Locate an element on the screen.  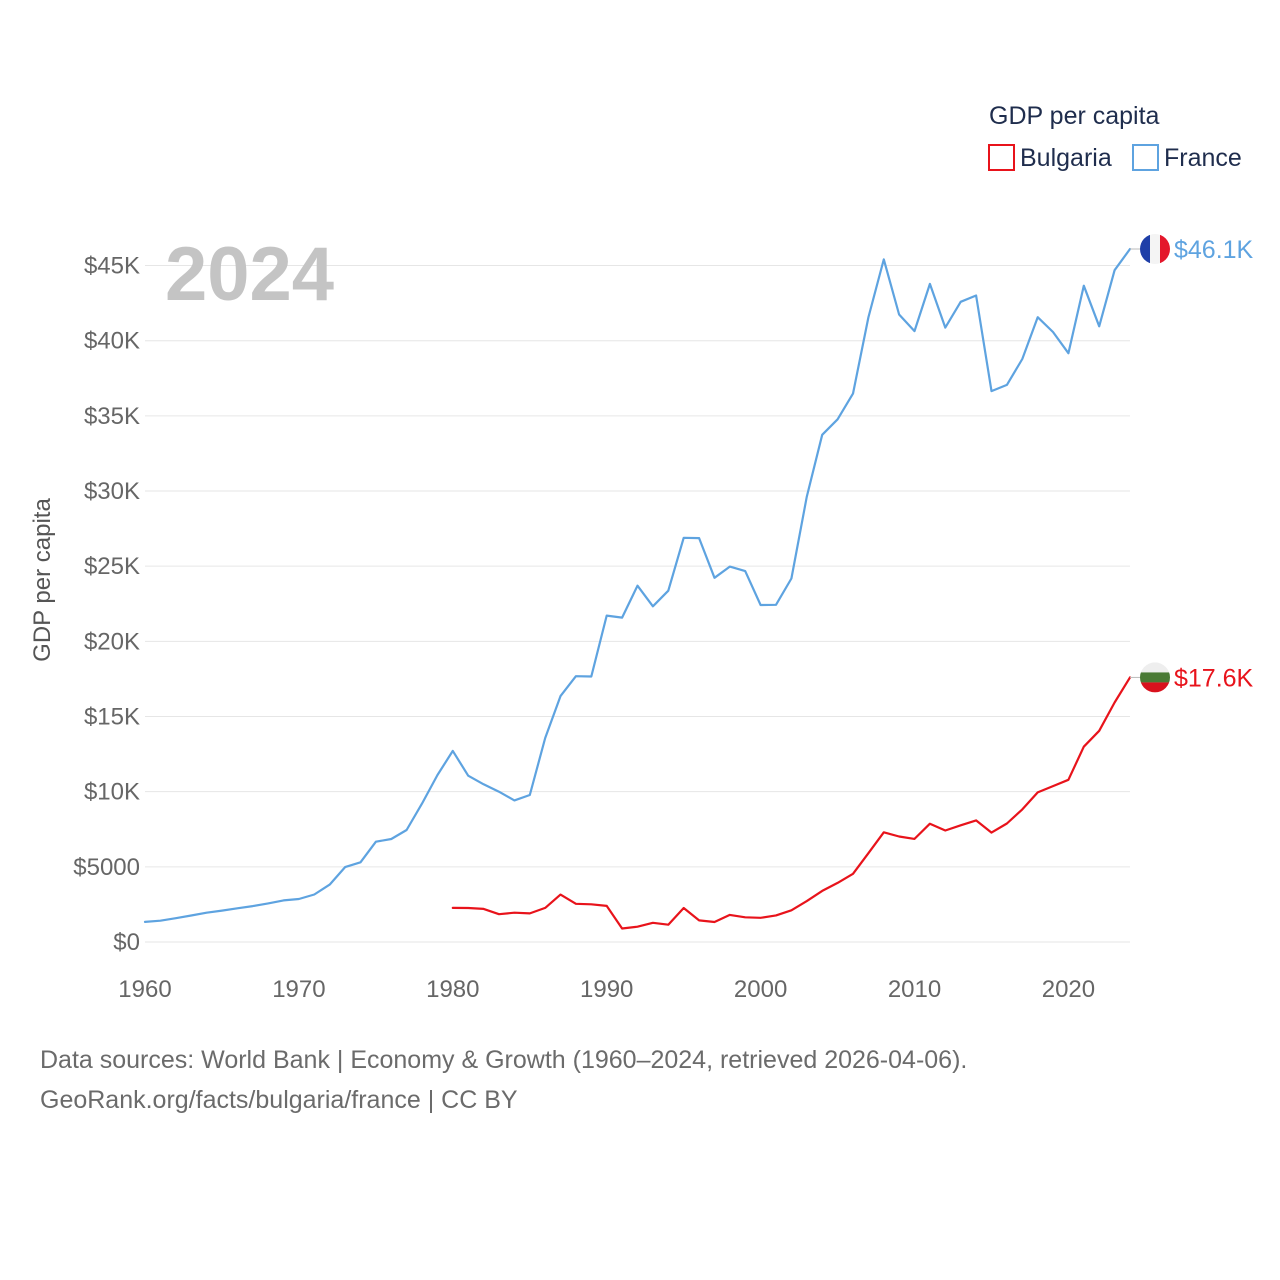
x-tick-label: 1990 is located at coordinates (606, 989).